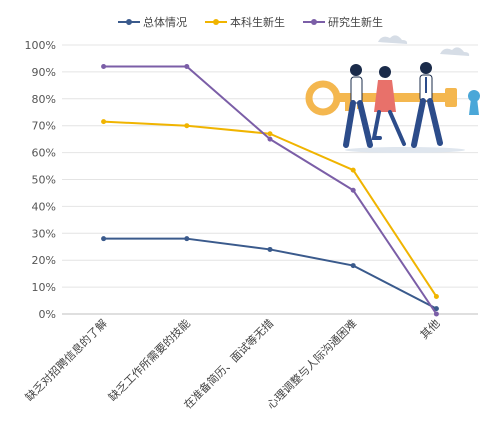 This screenshot has width=500, height=445. I want to click on y-tick-label: 20%, so click(44, 260).